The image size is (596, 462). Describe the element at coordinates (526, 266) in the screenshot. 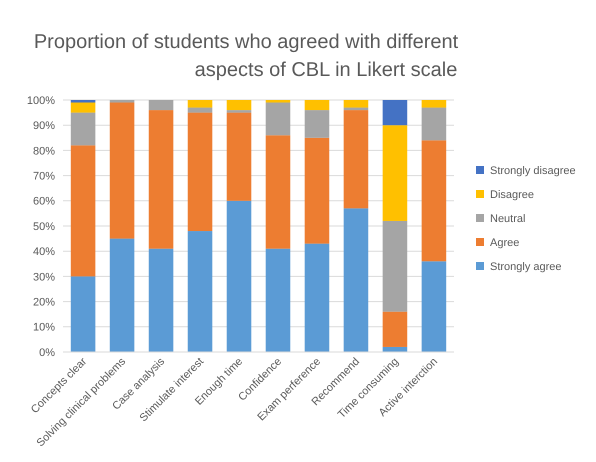

I see `legend-label: Strongly agree` at that location.